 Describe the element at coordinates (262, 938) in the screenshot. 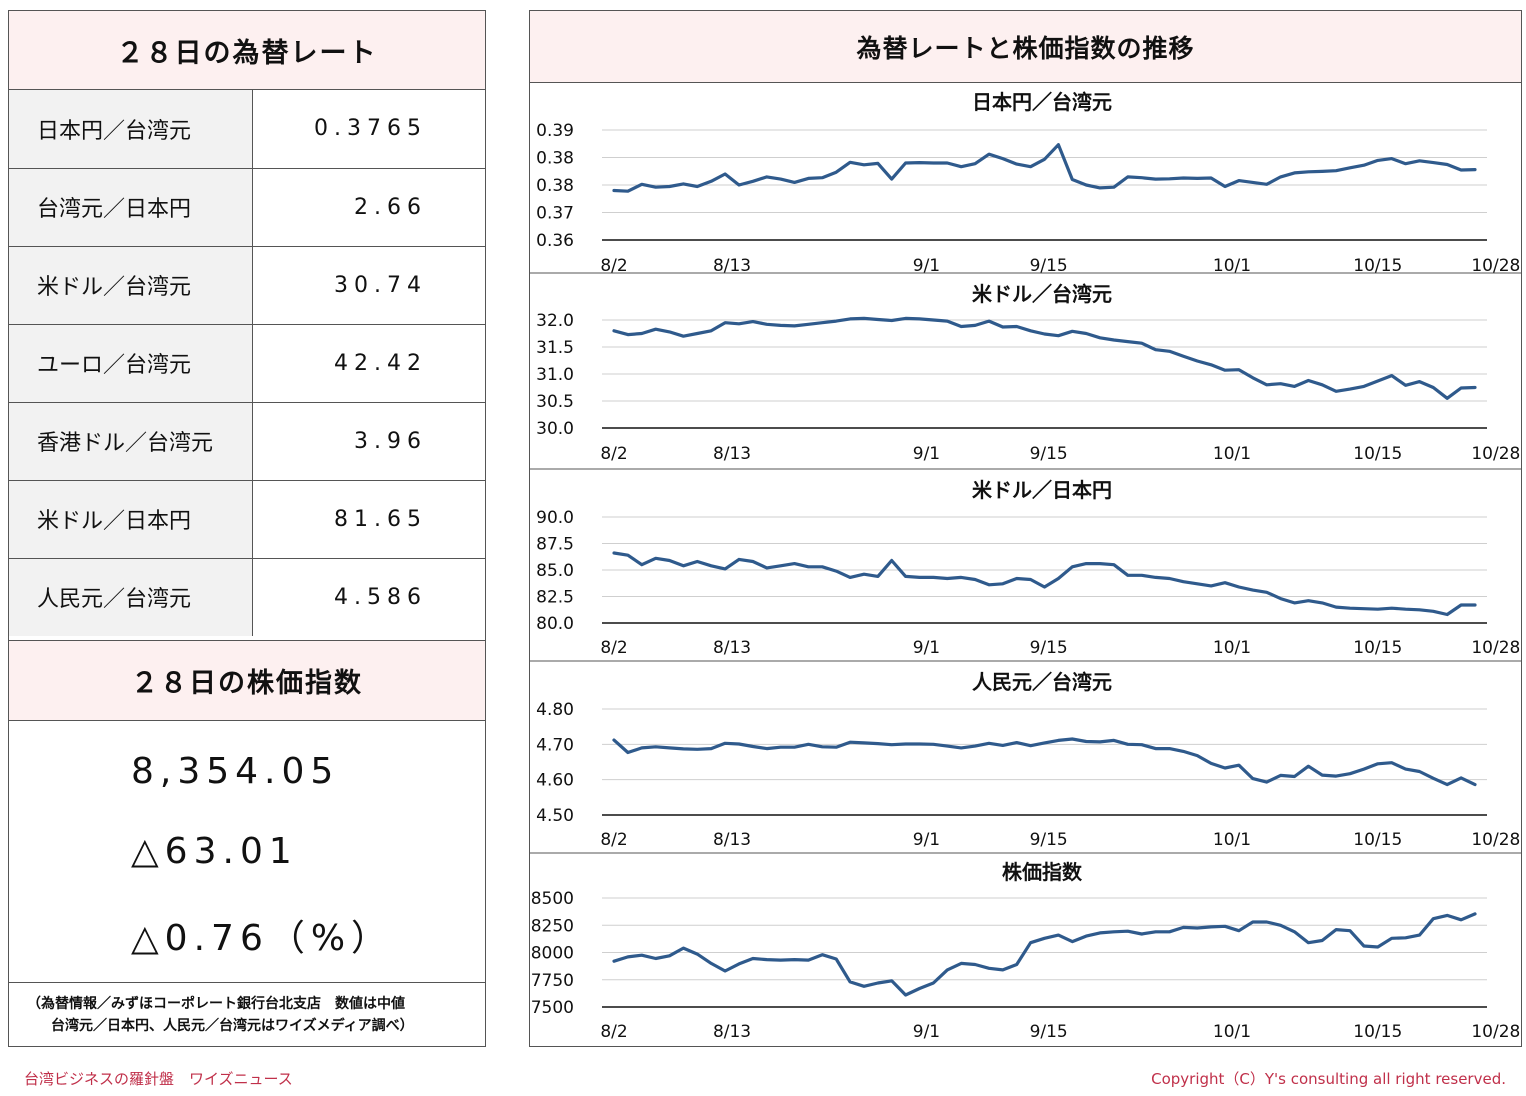

I see `stock-change-percent: △0.76（%）` at that location.